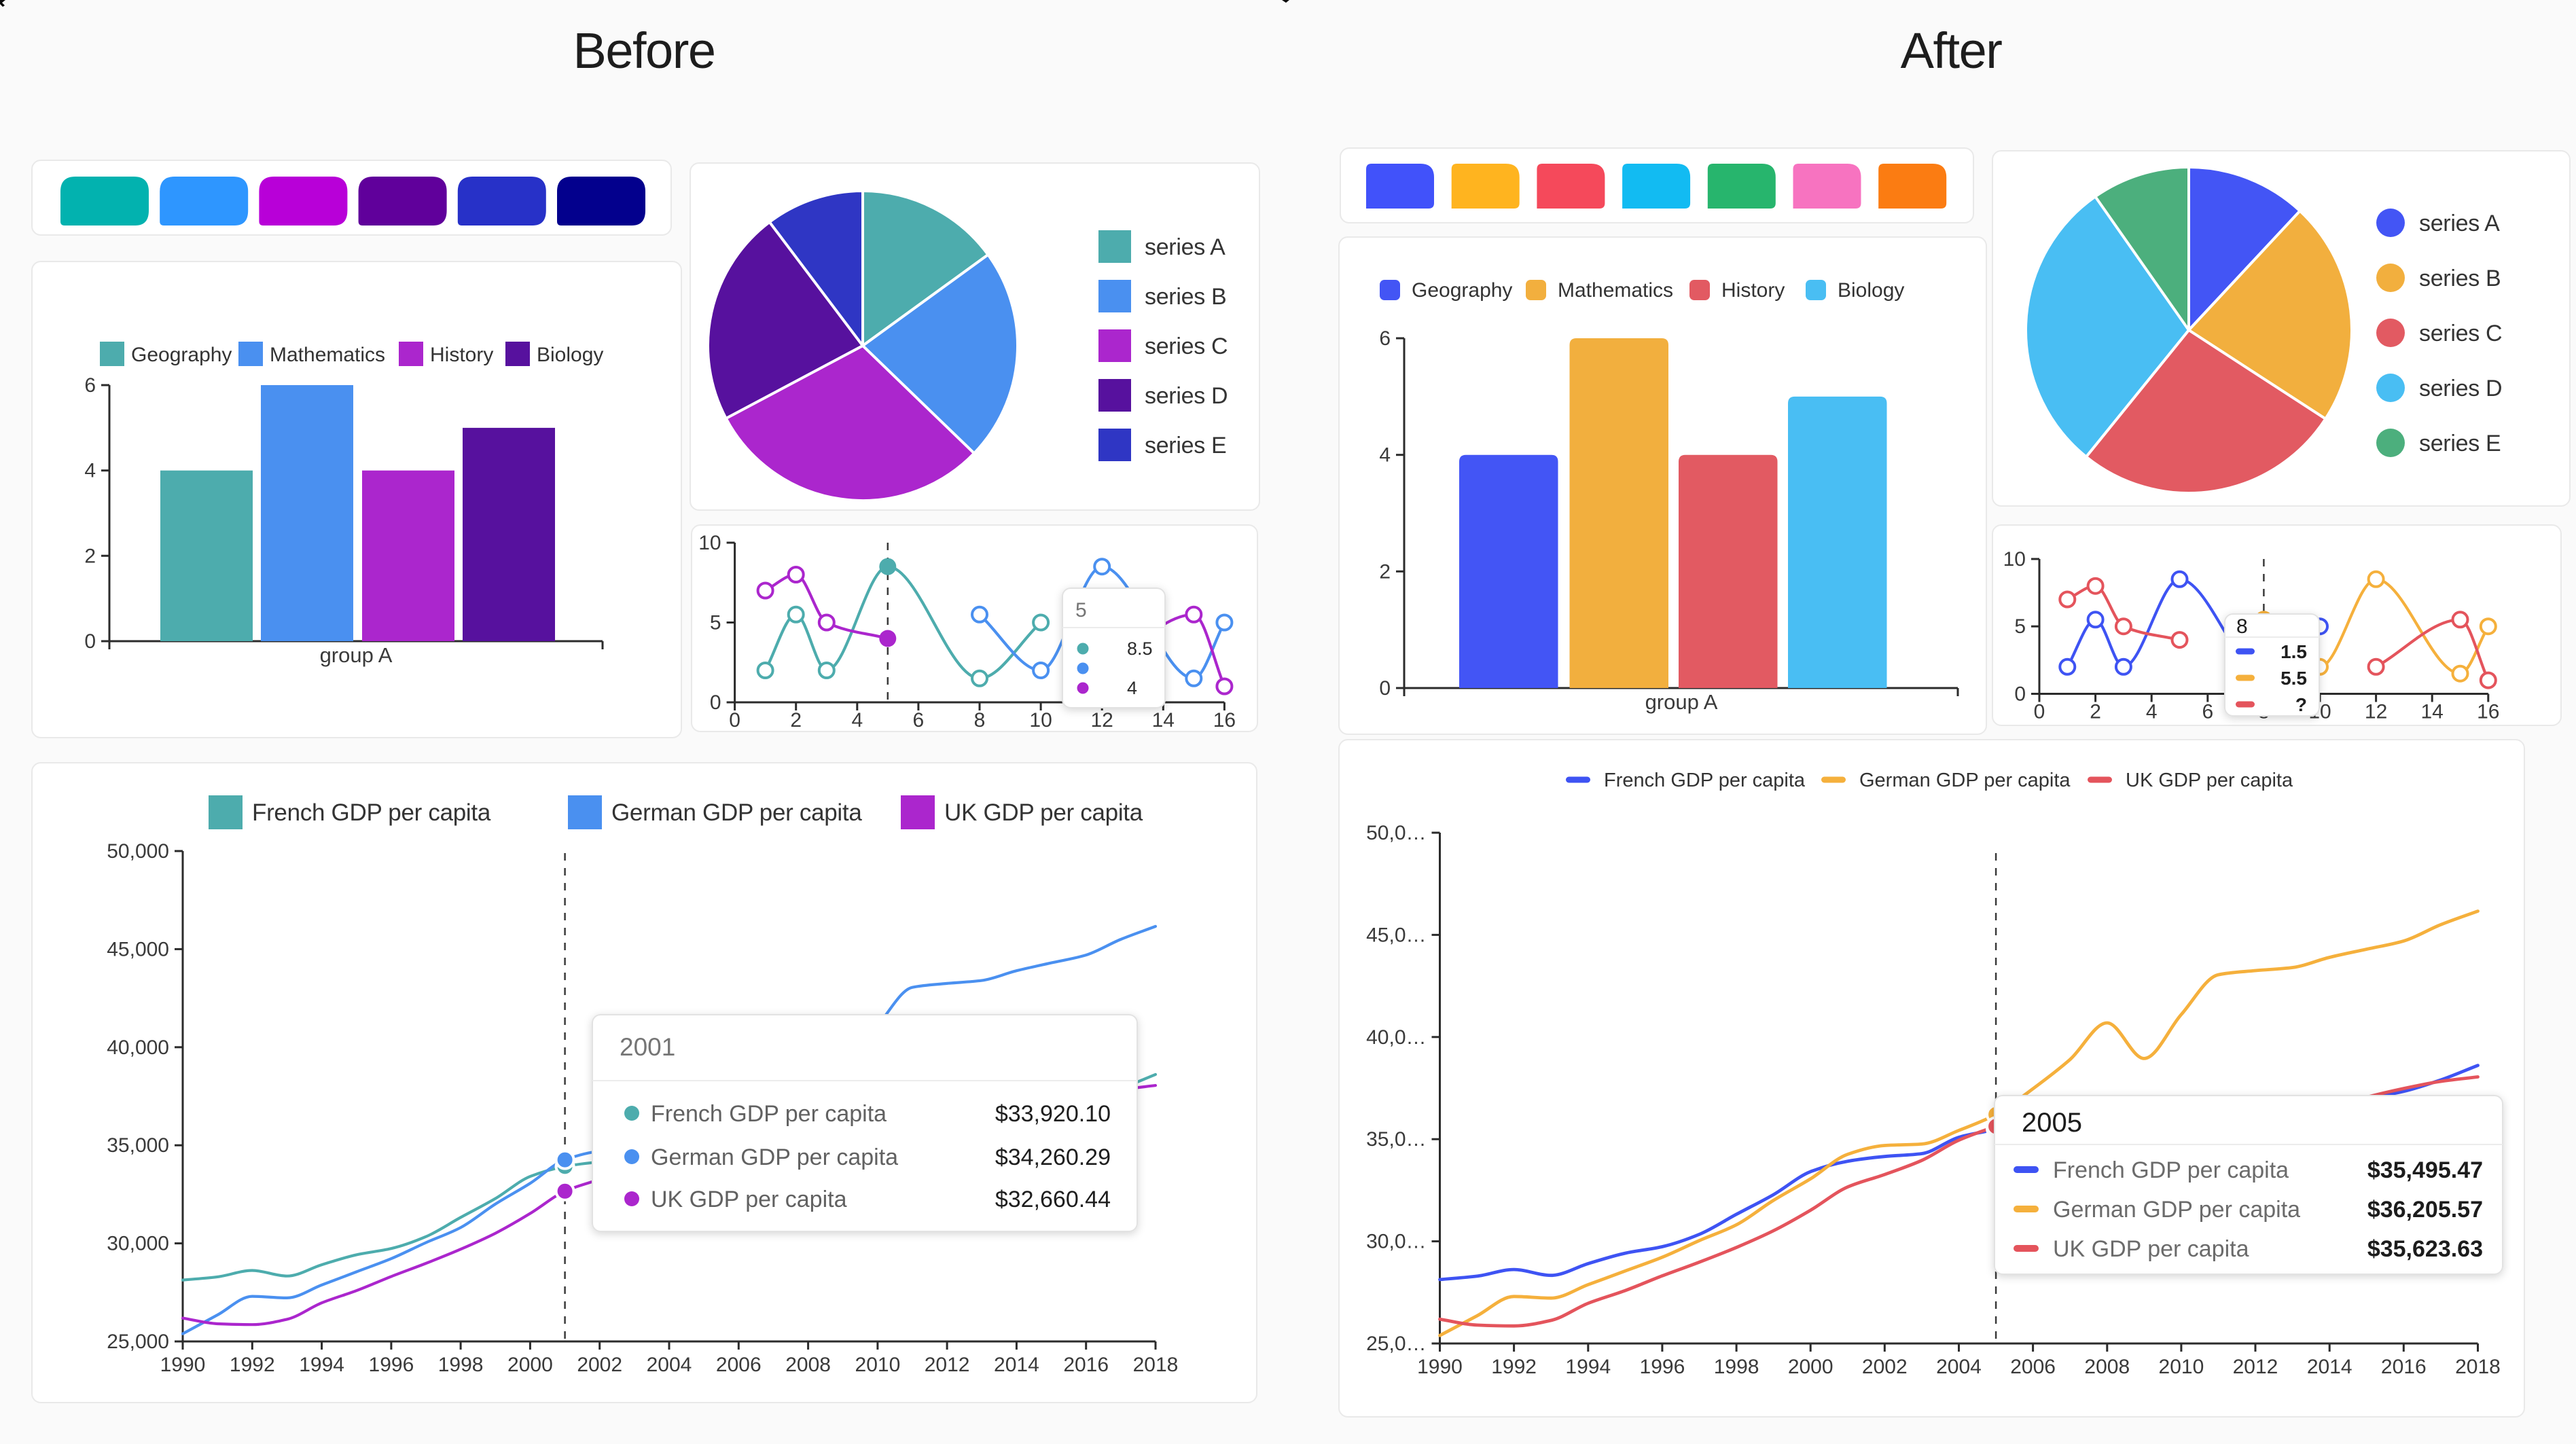 This screenshot has width=2576, height=1444. What do you see at coordinates (138, 1146) in the screenshot?
I see `svg-text: 35,000` at bounding box center [138, 1146].